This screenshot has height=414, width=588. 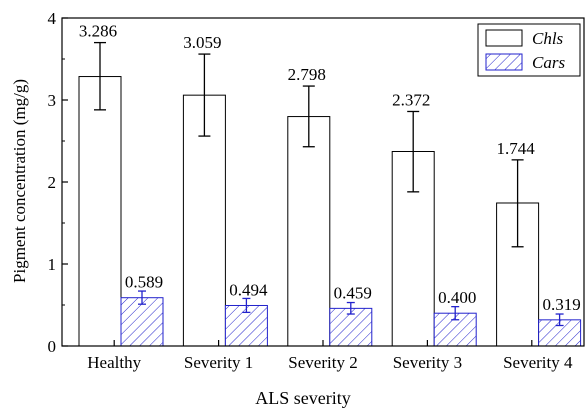 I want to click on x-tick-label: Severity 1, so click(x=218, y=362).